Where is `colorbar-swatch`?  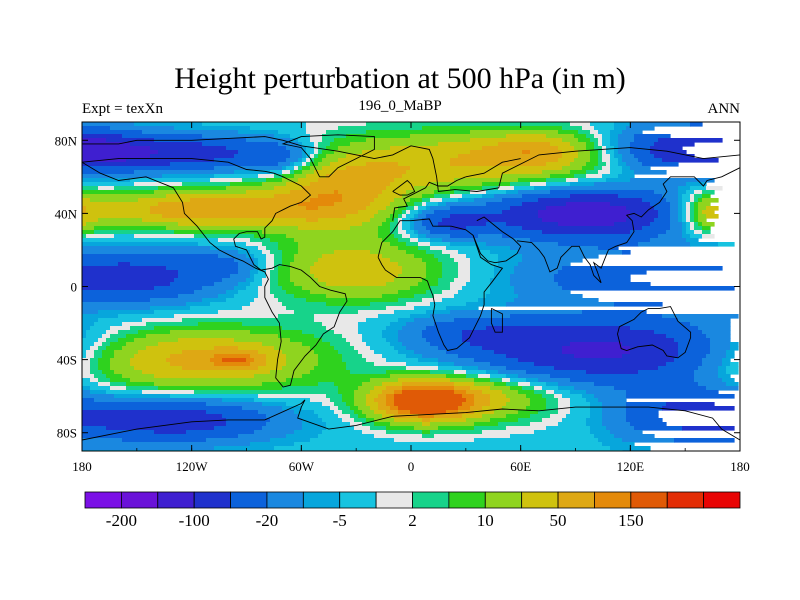
colorbar-swatch is located at coordinates (503, 500).